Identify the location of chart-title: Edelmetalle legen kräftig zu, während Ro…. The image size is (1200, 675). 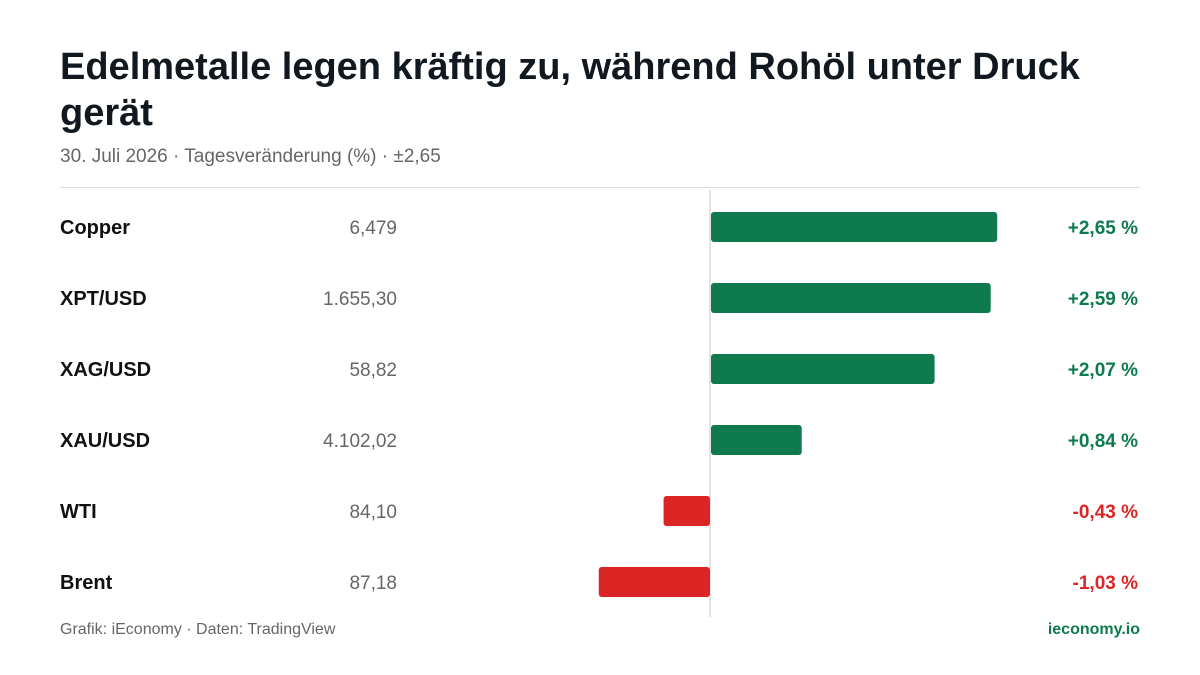
(570, 90).